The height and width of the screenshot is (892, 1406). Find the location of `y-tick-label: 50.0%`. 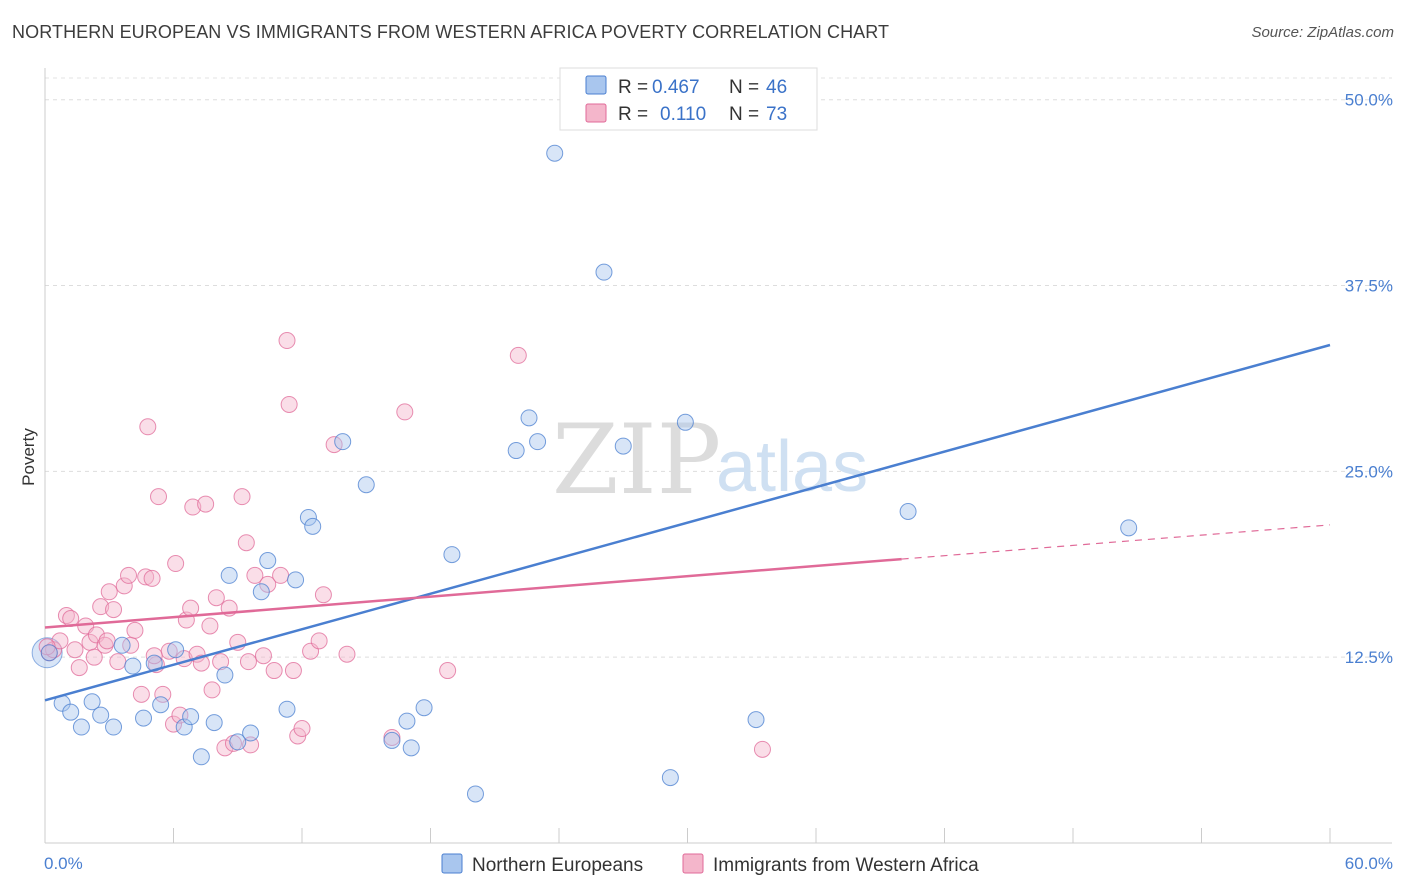

y-tick-label: 50.0% is located at coordinates (1369, 100).